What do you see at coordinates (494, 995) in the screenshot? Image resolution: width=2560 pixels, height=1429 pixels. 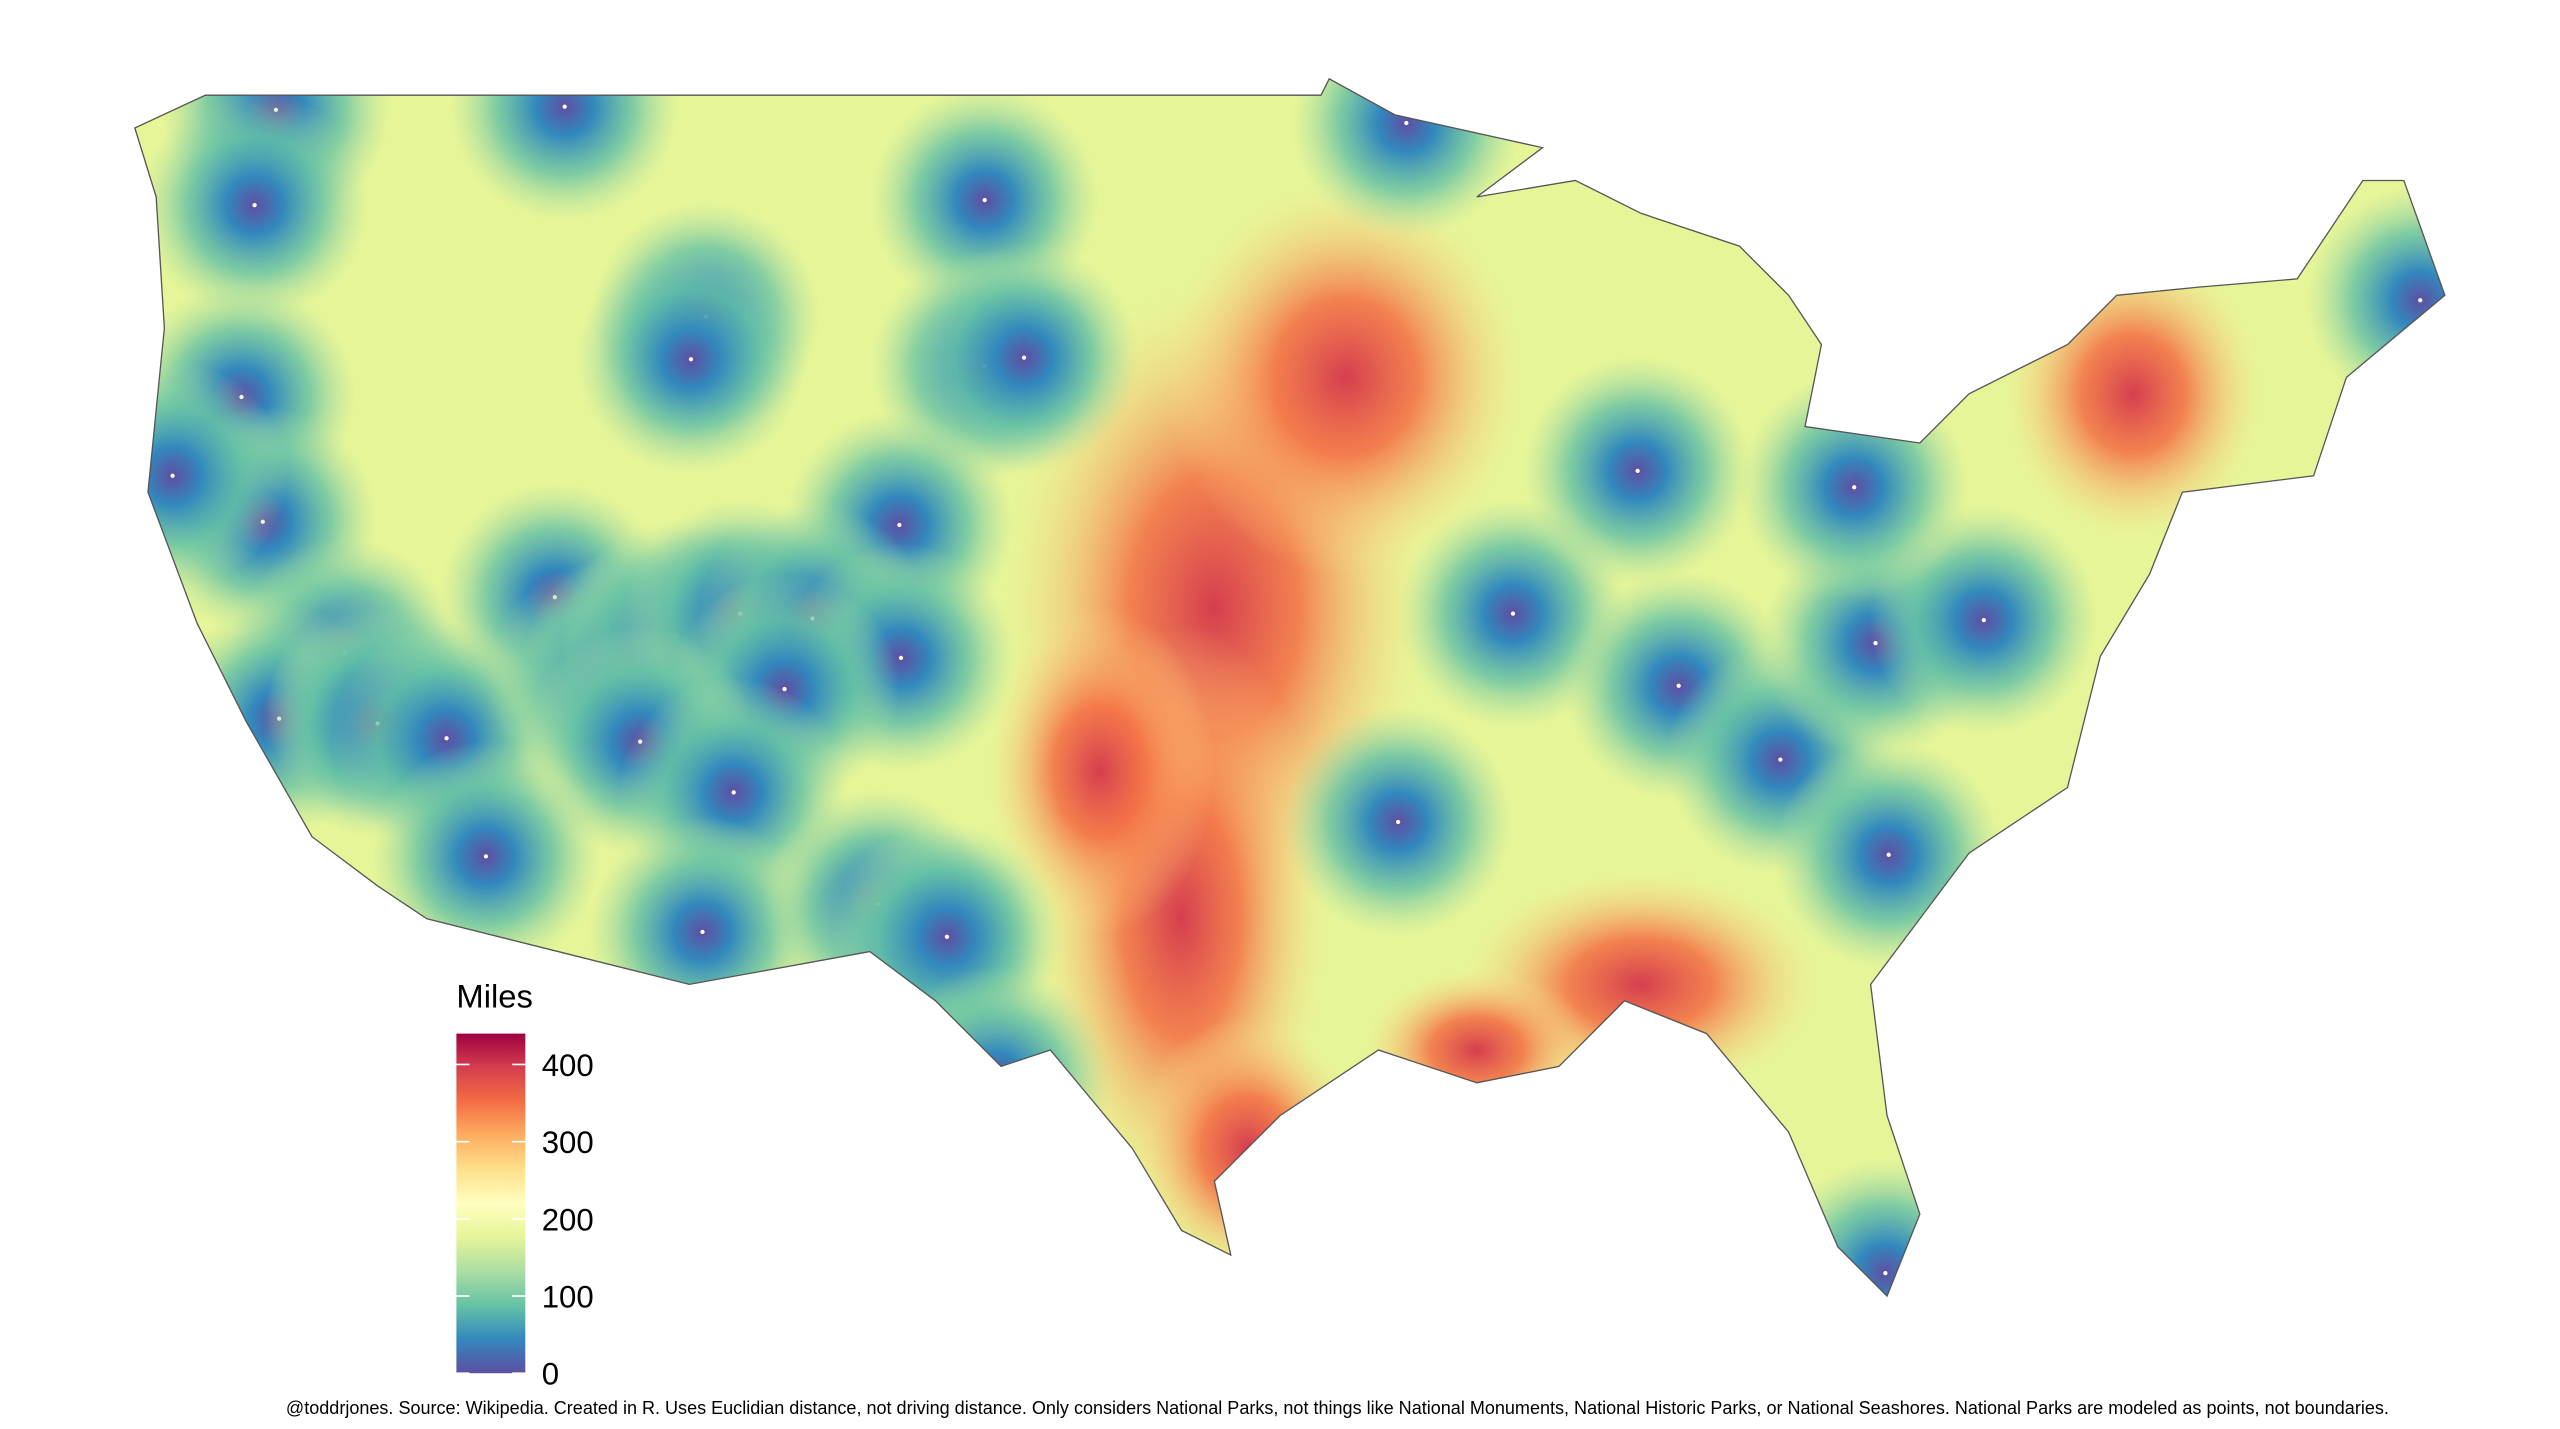 I see `legend-title: Miles` at bounding box center [494, 995].